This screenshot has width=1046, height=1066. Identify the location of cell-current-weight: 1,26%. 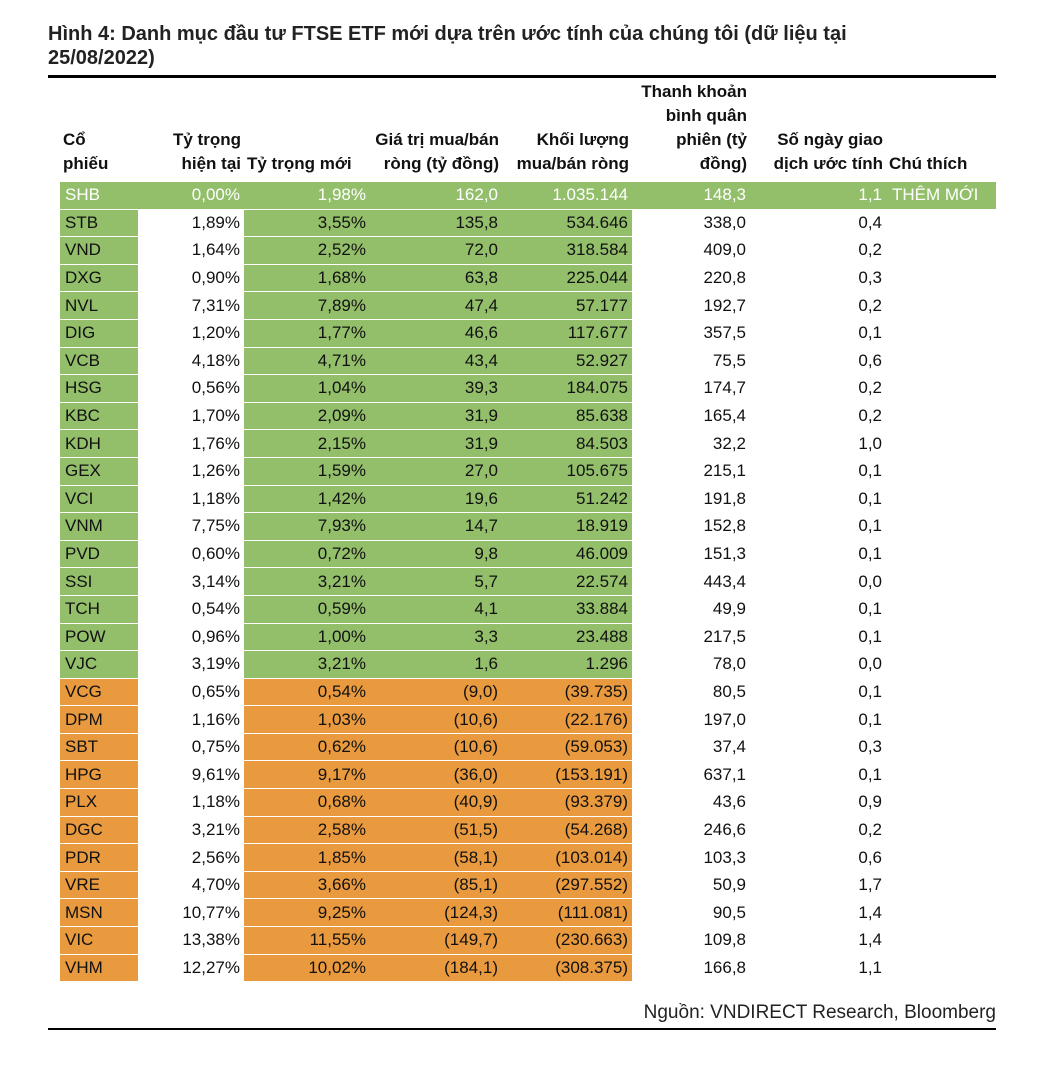
(191, 471).